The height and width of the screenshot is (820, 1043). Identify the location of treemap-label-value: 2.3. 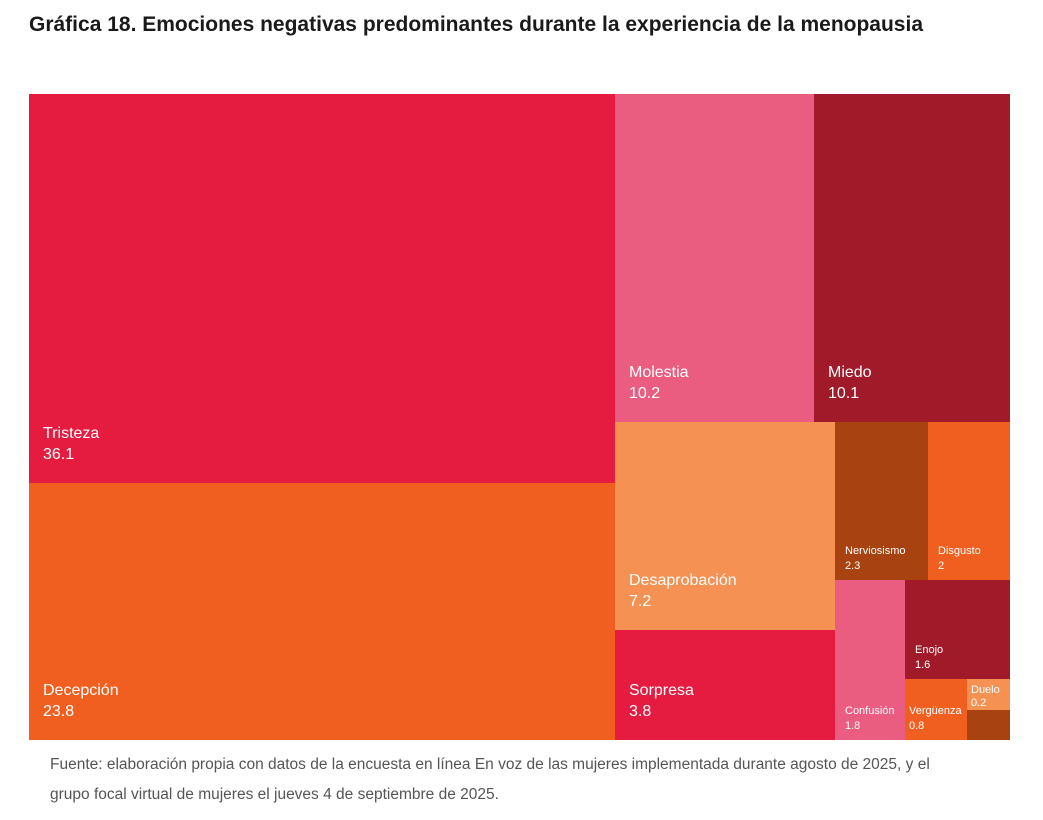
(853, 565).